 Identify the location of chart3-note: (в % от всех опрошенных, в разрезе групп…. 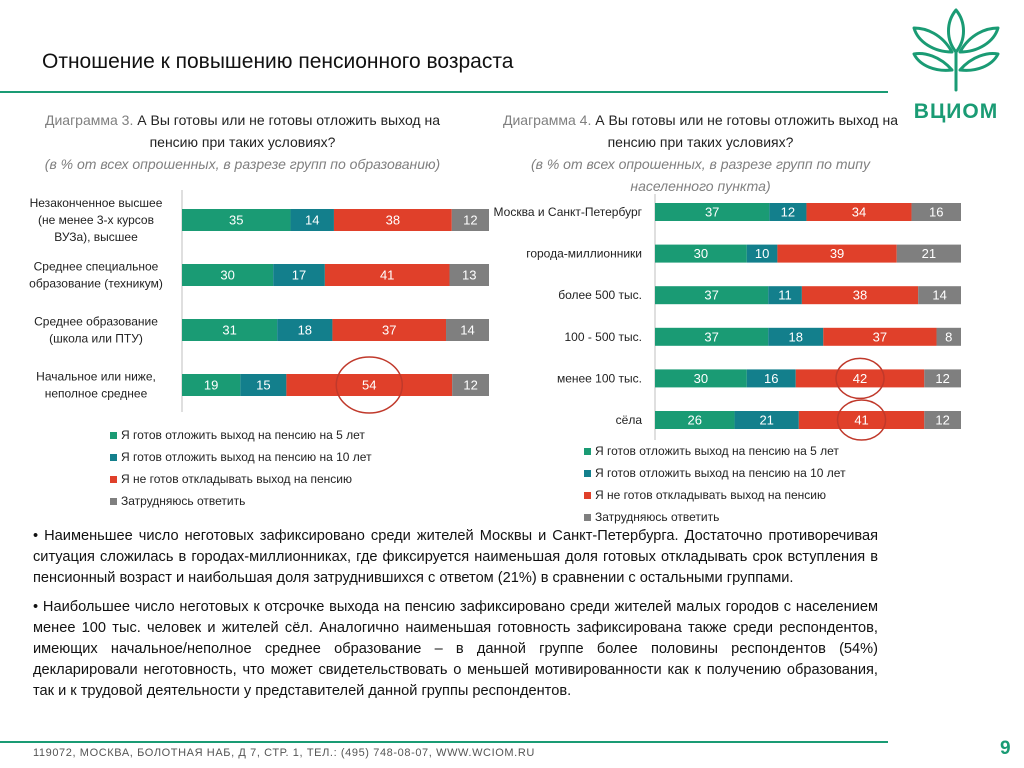
(242, 164).